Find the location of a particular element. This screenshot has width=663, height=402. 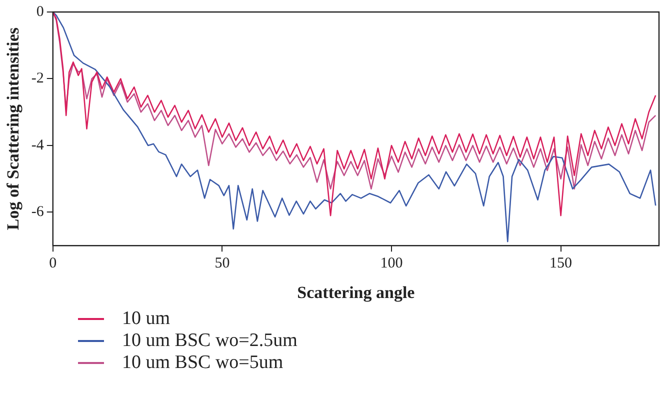

legend-label: 10 um BSC wo=5um is located at coordinates (203, 363).